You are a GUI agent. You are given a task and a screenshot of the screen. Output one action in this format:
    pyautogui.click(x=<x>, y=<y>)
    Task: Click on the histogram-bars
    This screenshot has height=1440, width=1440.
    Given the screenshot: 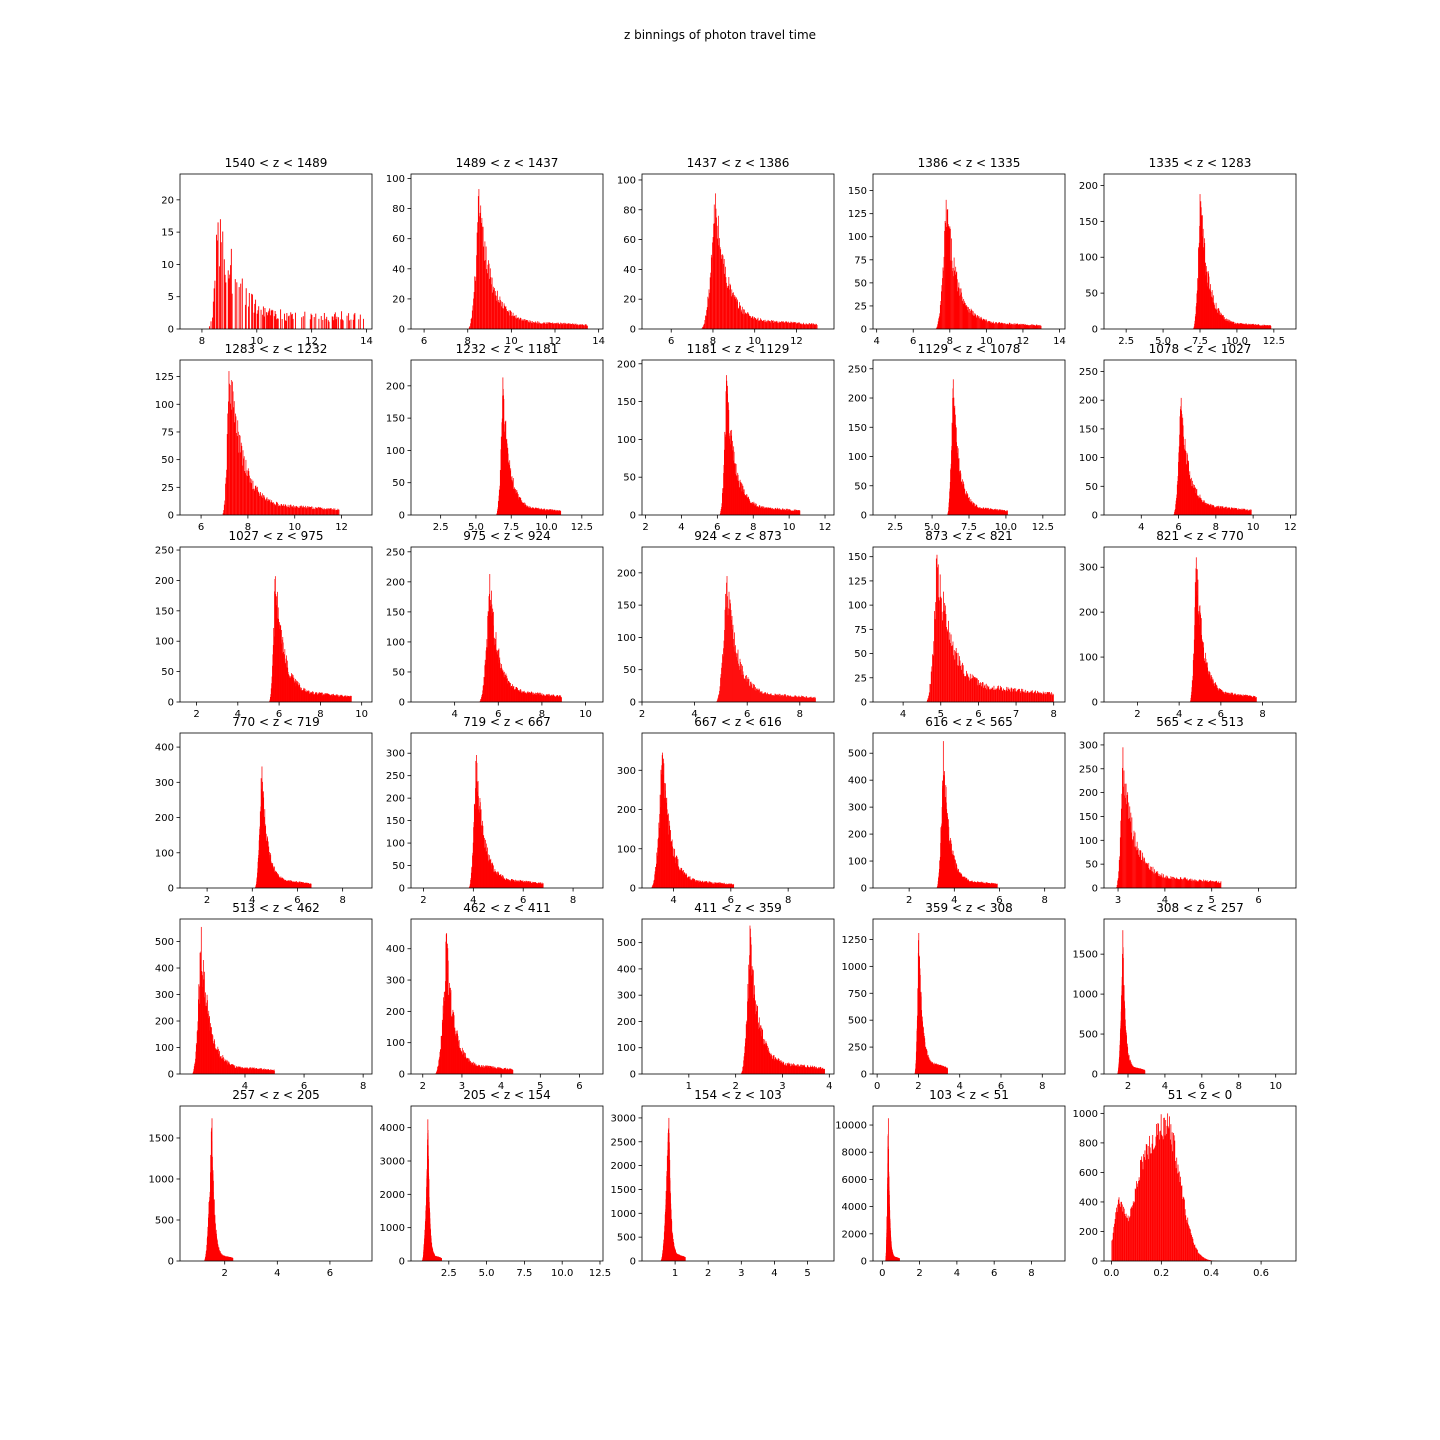 What is the action you would take?
    pyautogui.click(x=759, y=261)
    